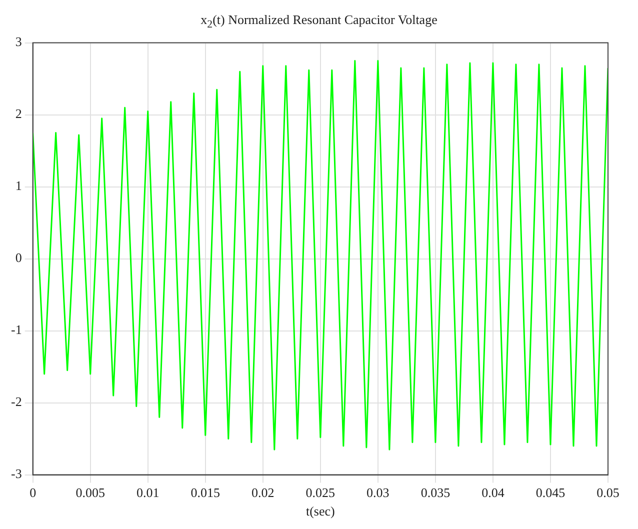  What do you see at coordinates (16, 474) in the screenshot?
I see `y-tick-label: -3` at bounding box center [16, 474].